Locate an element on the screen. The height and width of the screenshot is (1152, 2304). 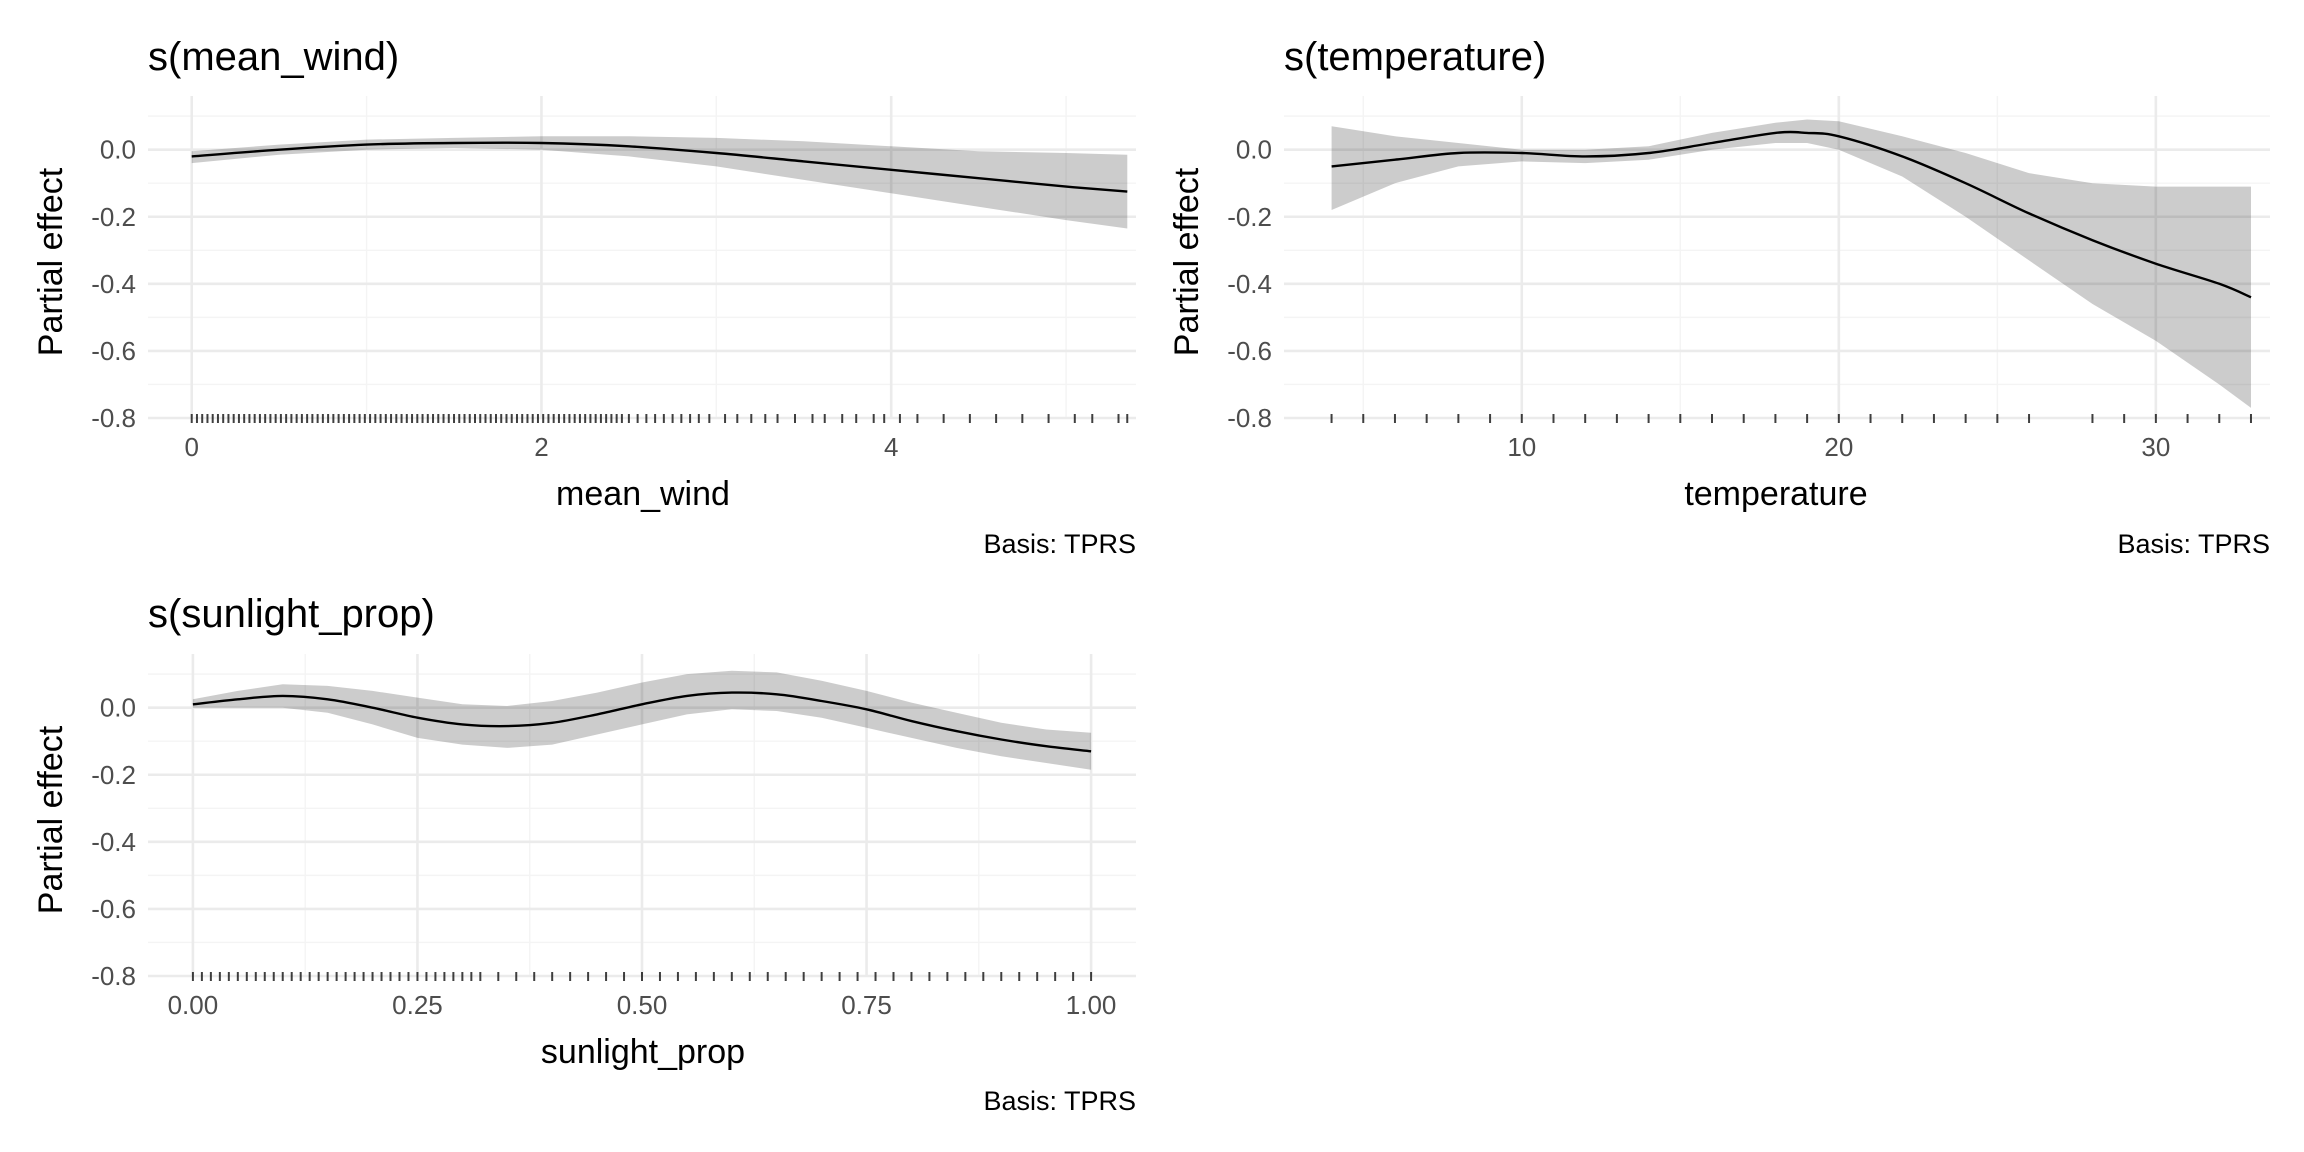
x-tick-label: 20 is located at coordinates (1838, 447).